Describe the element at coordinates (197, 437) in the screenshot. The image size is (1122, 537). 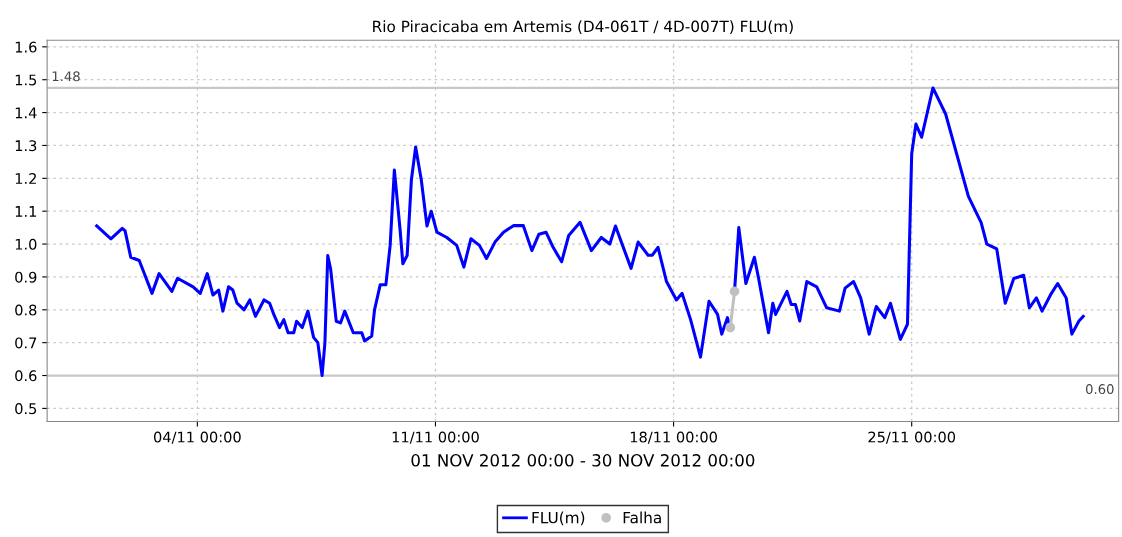
I see `x-tick-label: 04/11 00:00` at that location.